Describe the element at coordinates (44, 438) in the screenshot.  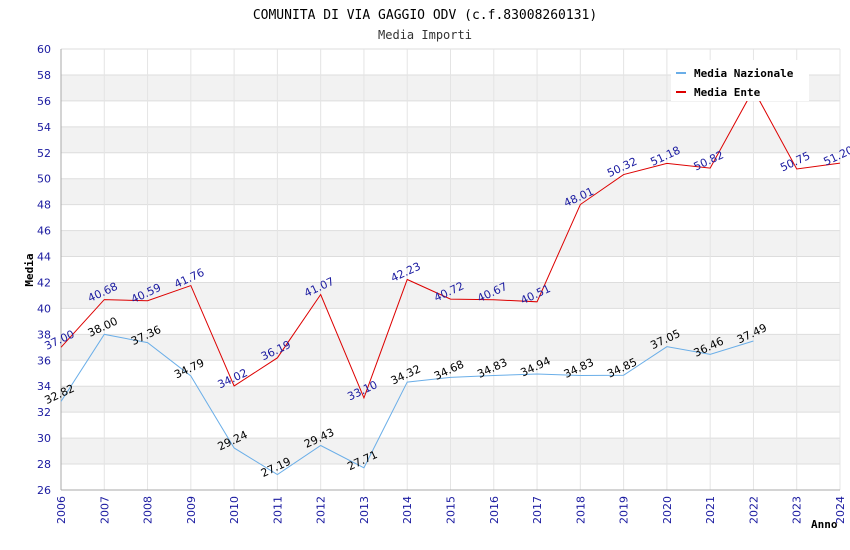
I see `y-tick-label: 30` at that location.